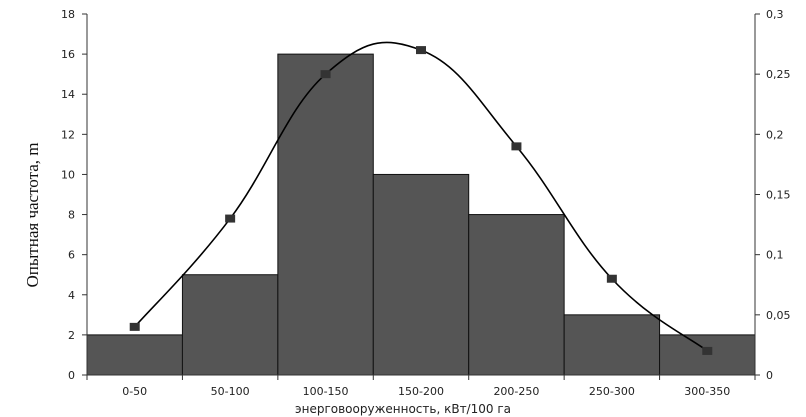 The height and width of the screenshot is (417, 806). Describe the element at coordinates (68, 174) in the screenshot. I see `y-left-tick-label: 10` at that location.